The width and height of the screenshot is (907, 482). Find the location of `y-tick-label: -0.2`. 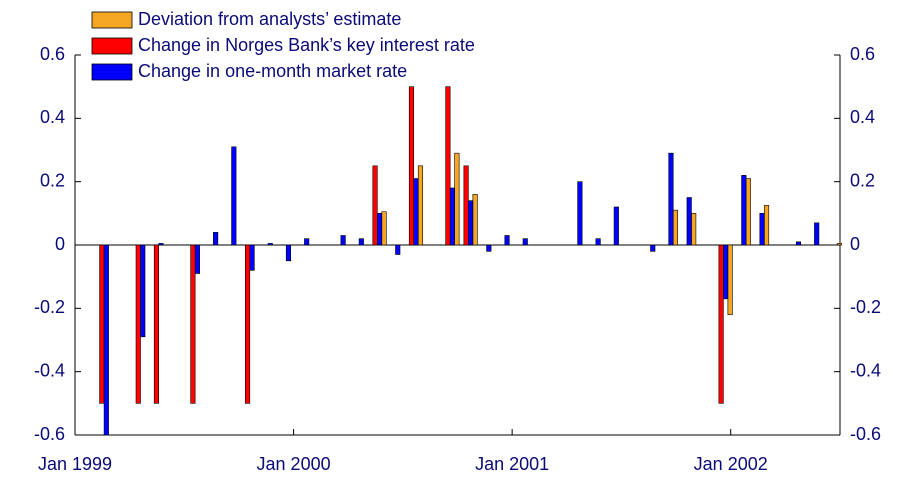

y-tick-label: -0.2 is located at coordinates (49, 307).